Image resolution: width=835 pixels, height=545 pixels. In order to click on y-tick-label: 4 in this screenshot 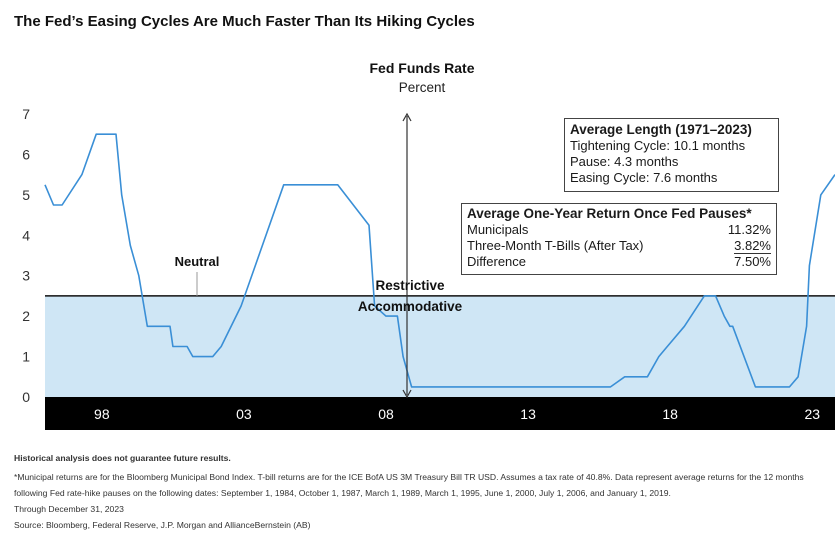, I will do `click(26, 235)`.